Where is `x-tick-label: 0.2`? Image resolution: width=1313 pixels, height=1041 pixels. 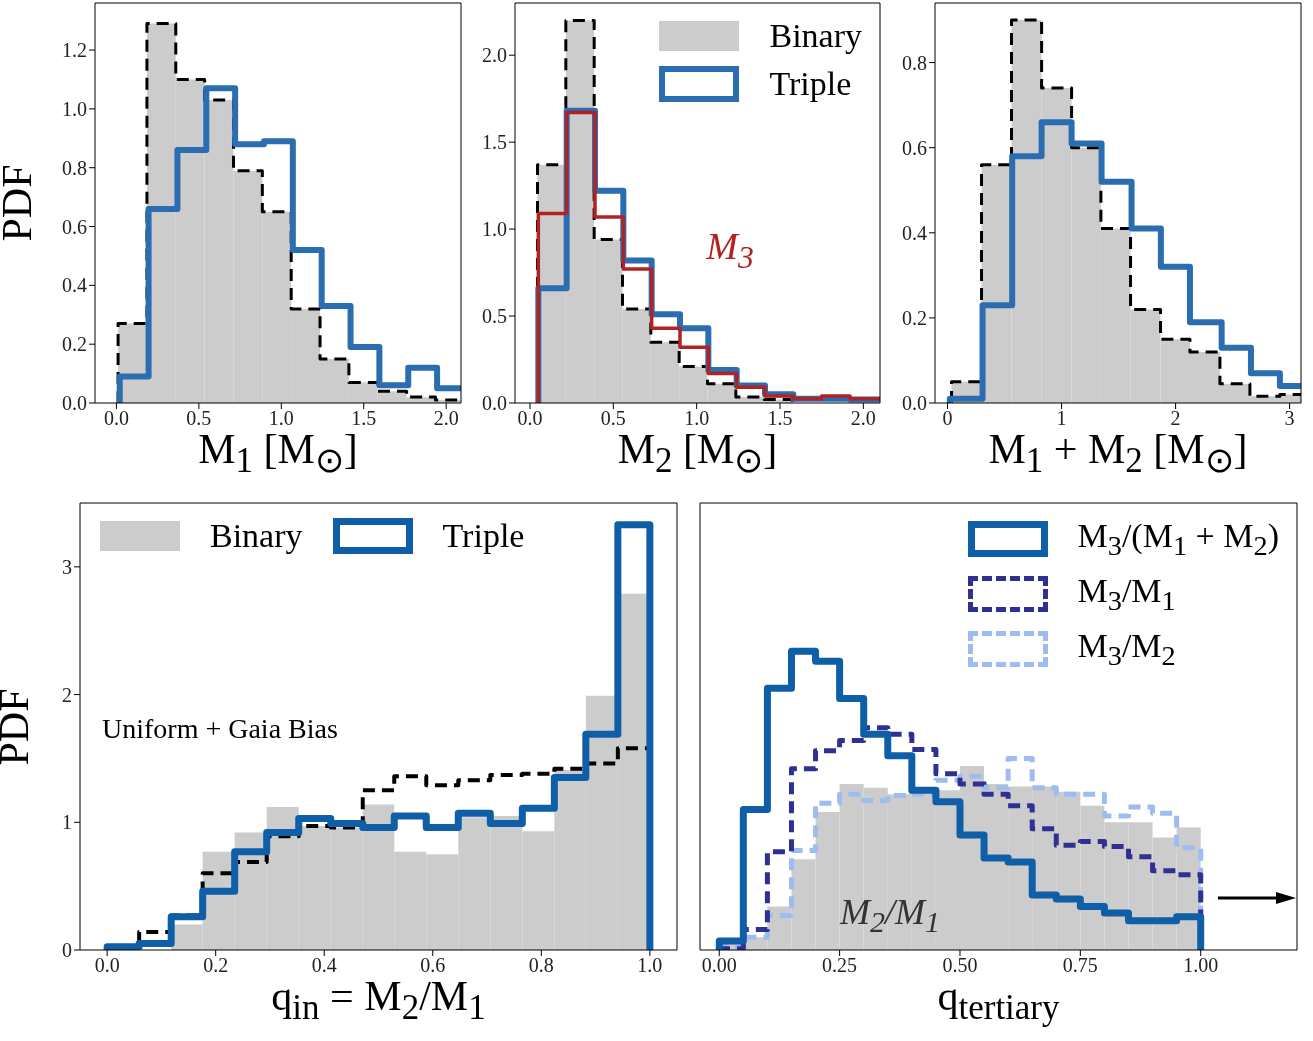 x-tick-label: 0.2 is located at coordinates (216, 965).